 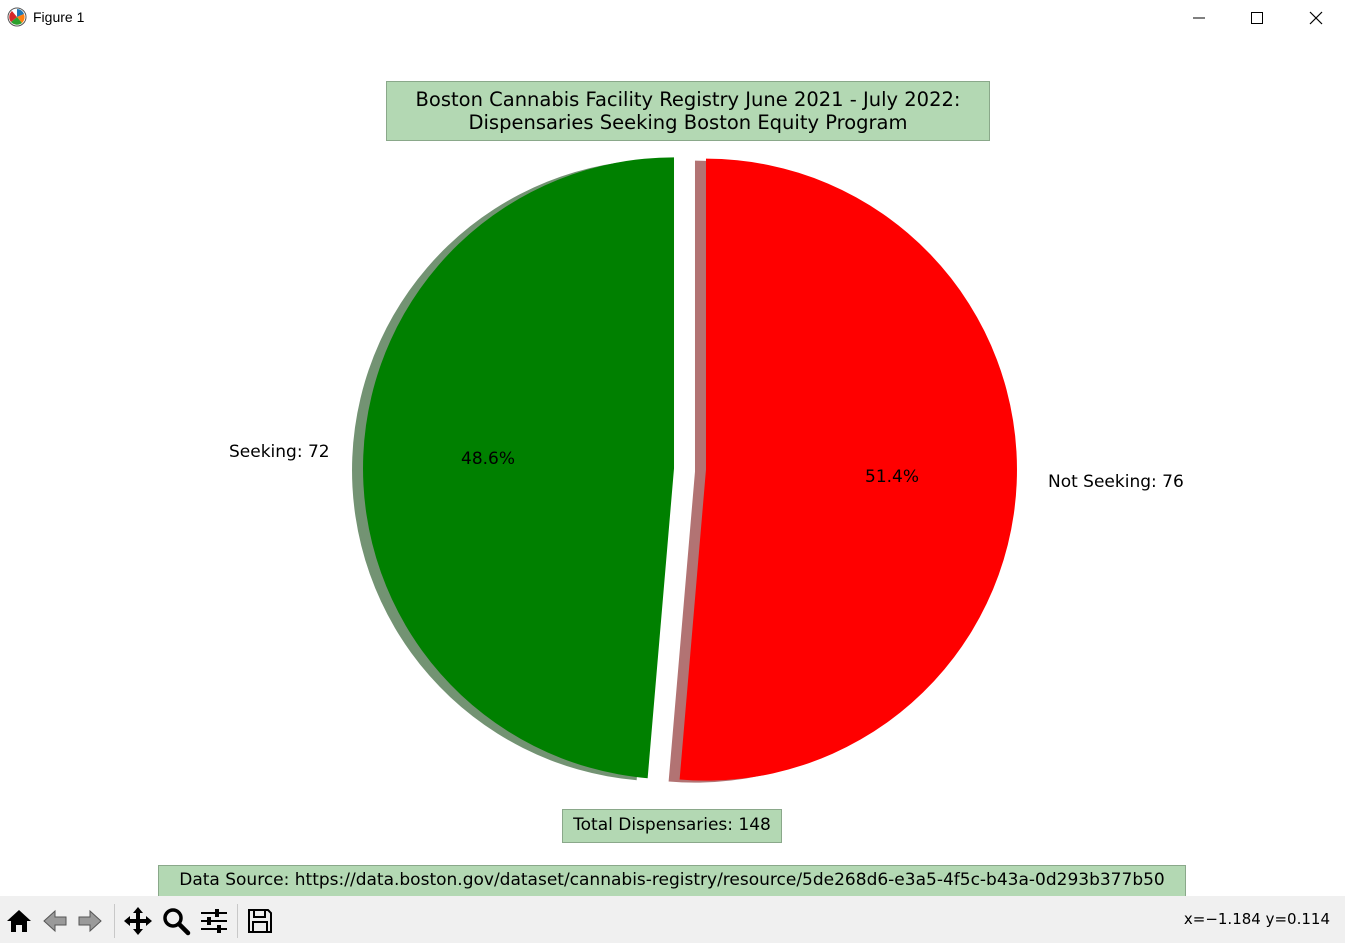 I want to click on arrow-left-icon, so click(x=55, y=921).